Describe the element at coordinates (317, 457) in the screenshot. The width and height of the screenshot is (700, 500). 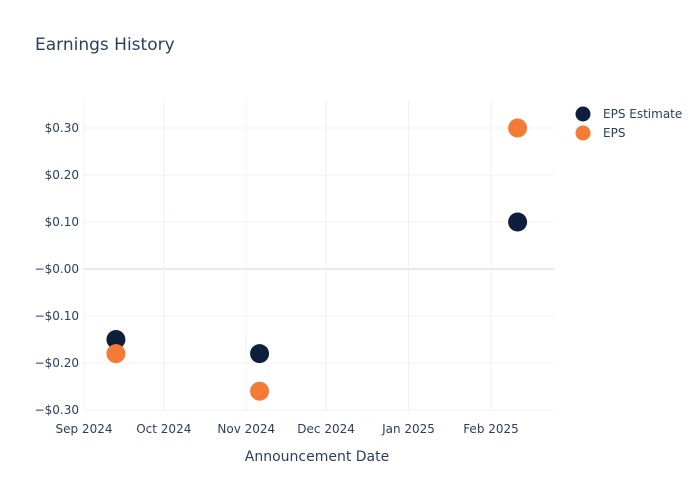
I see `x-axis-title: Announcement Date` at that location.